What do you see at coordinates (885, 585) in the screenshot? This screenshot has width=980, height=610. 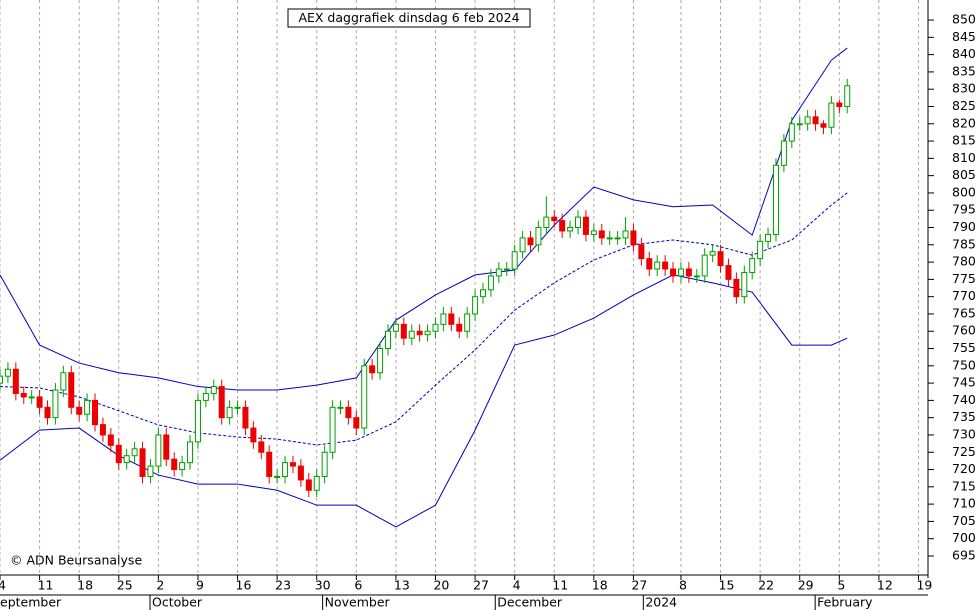 I see `x-tick-label: 12` at bounding box center [885, 585].